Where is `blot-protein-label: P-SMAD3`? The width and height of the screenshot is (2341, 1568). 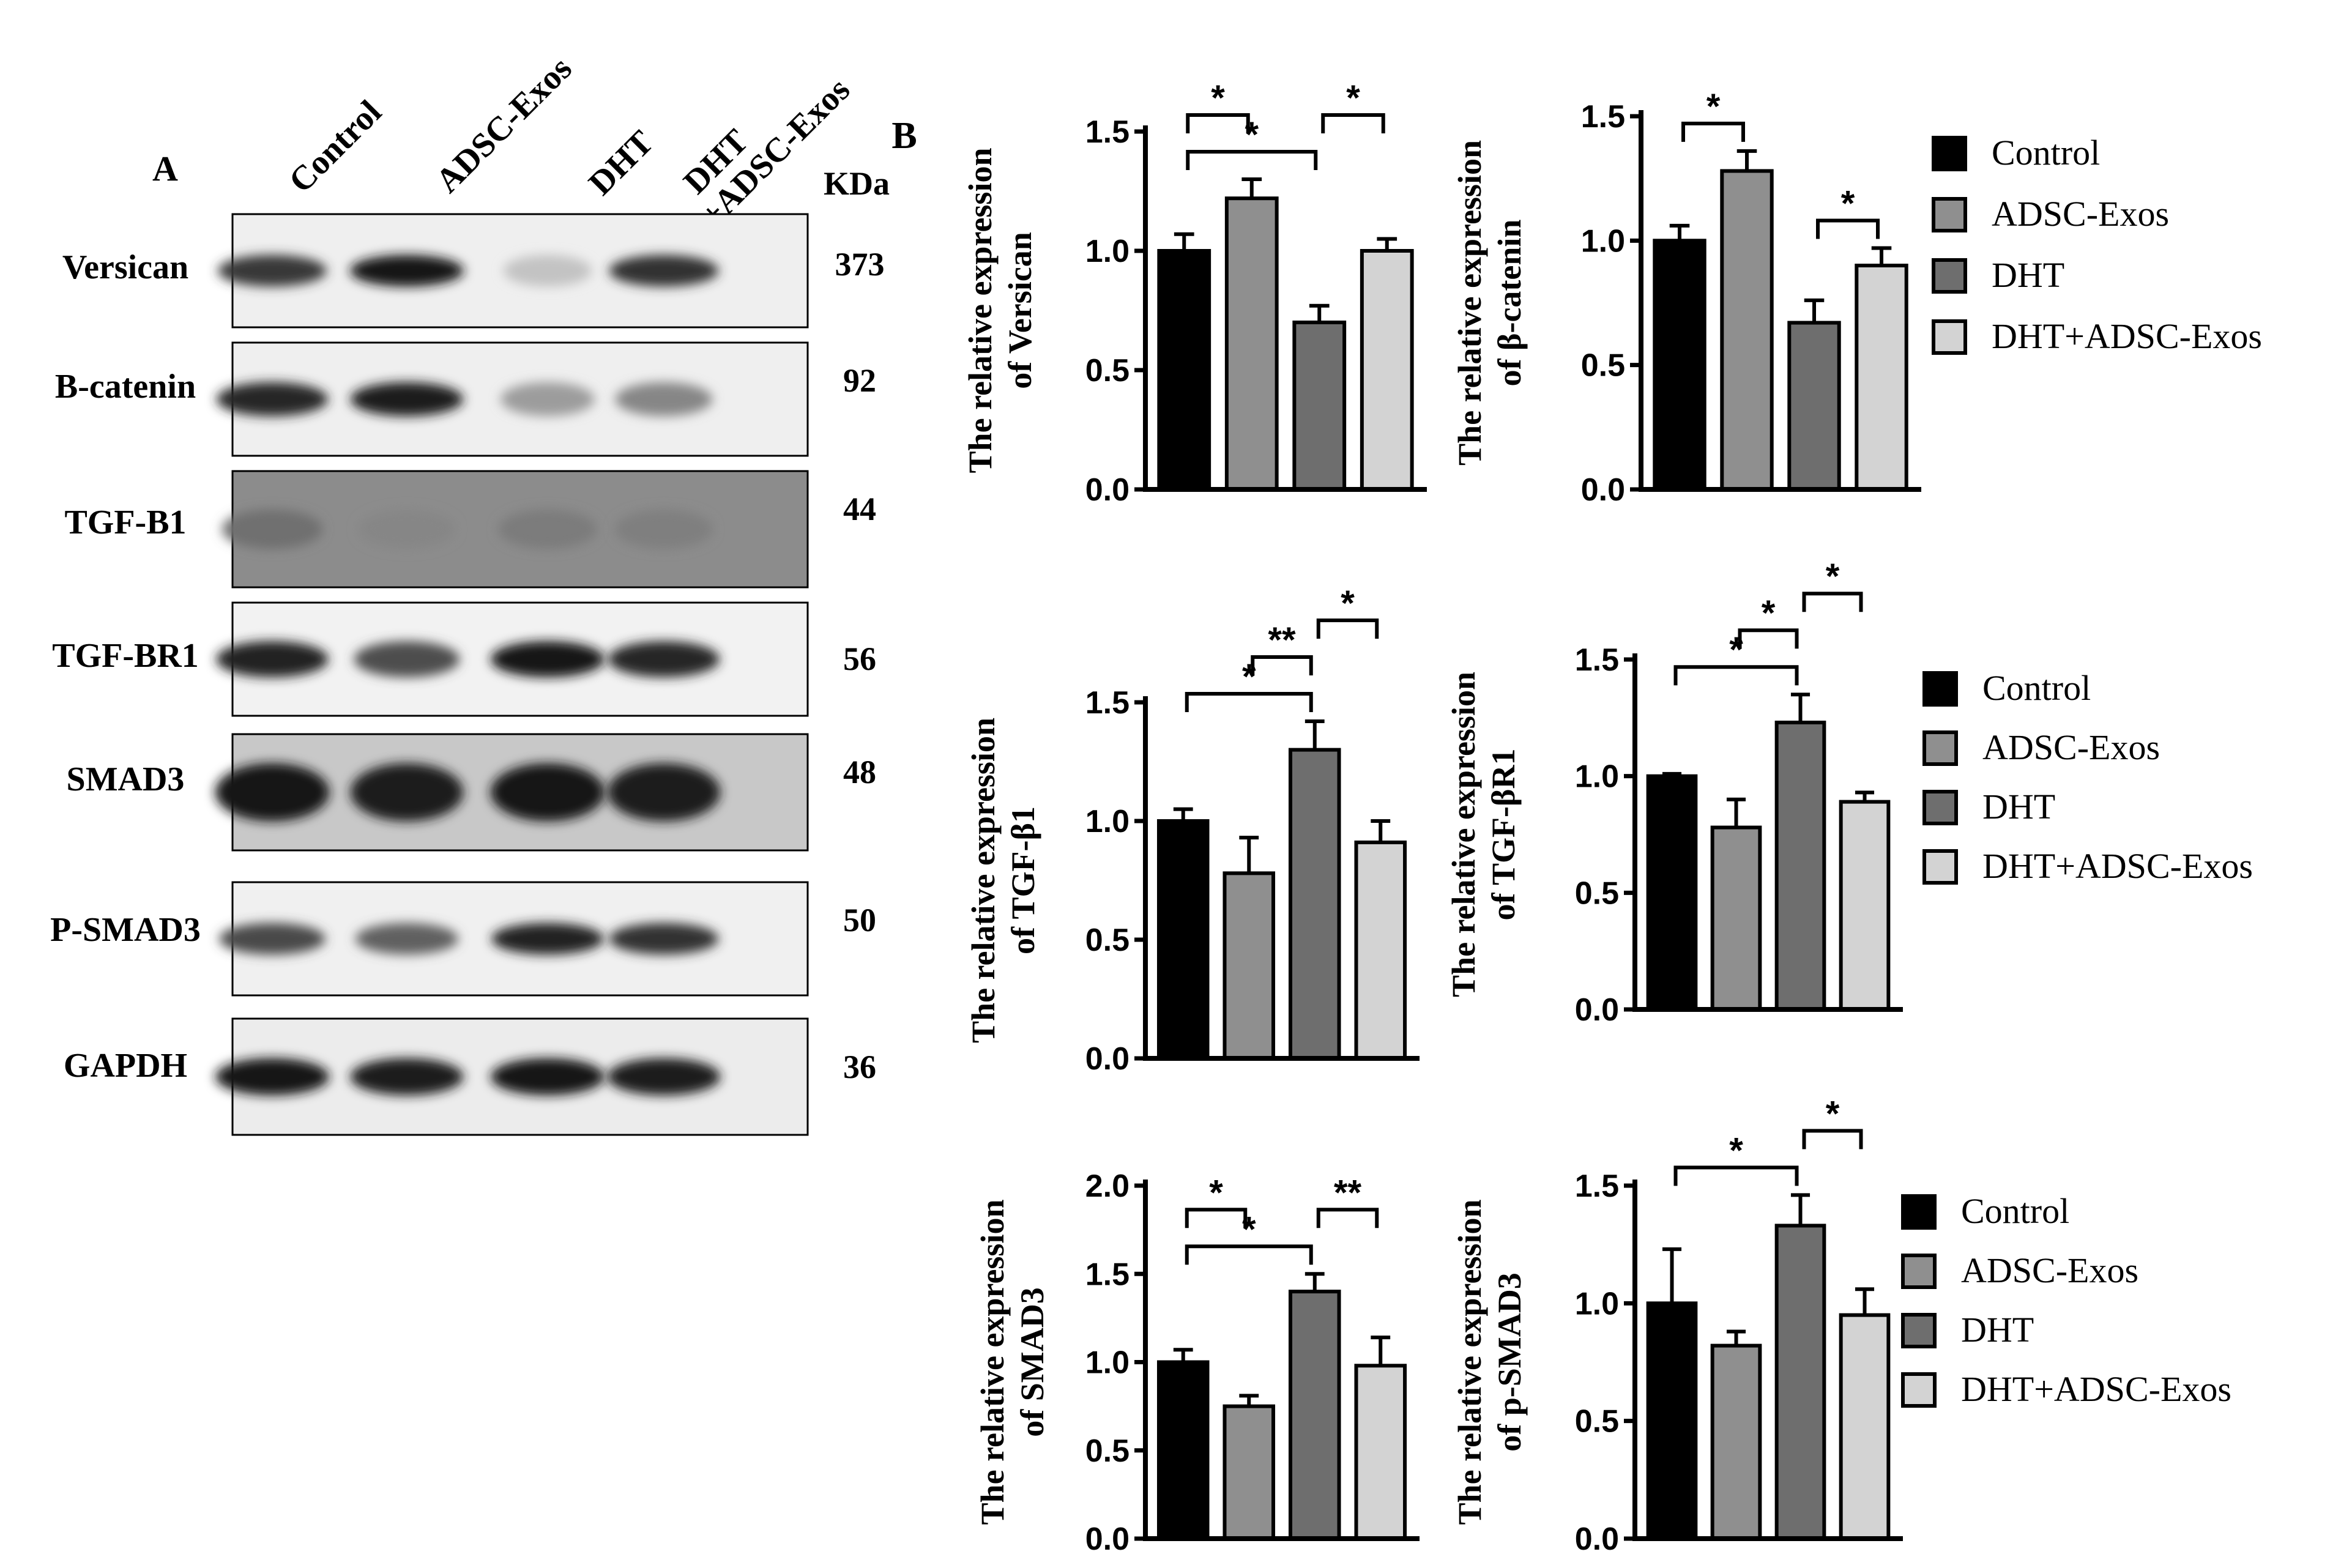 blot-protein-label: P-SMAD3 is located at coordinates (126, 930).